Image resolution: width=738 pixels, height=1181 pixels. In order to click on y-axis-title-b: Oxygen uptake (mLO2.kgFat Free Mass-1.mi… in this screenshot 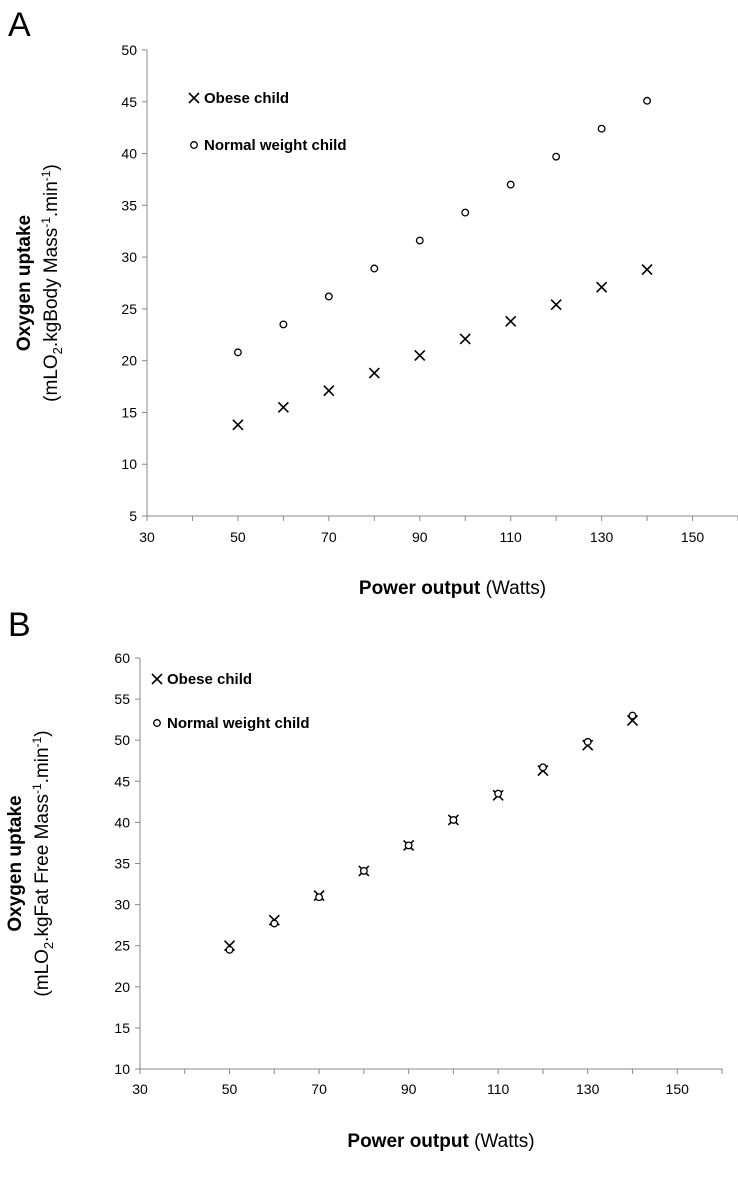, I will do `click(30, 863)`.